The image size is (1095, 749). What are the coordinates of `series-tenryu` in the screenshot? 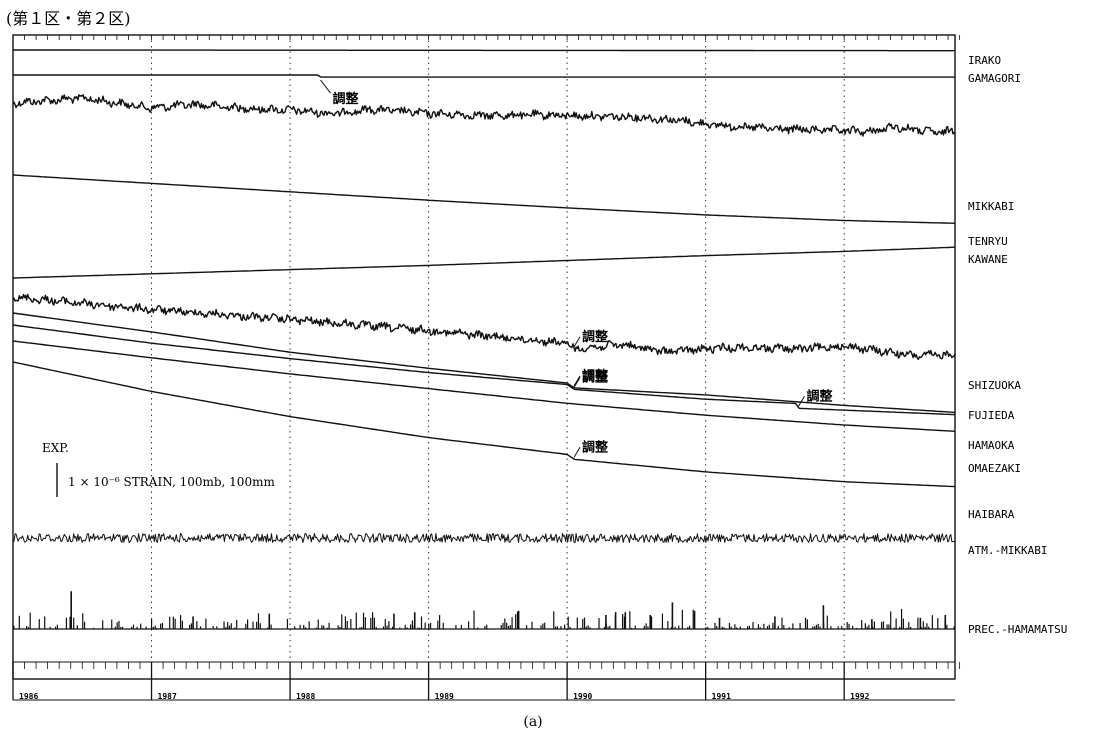 It's located at (484, 199).